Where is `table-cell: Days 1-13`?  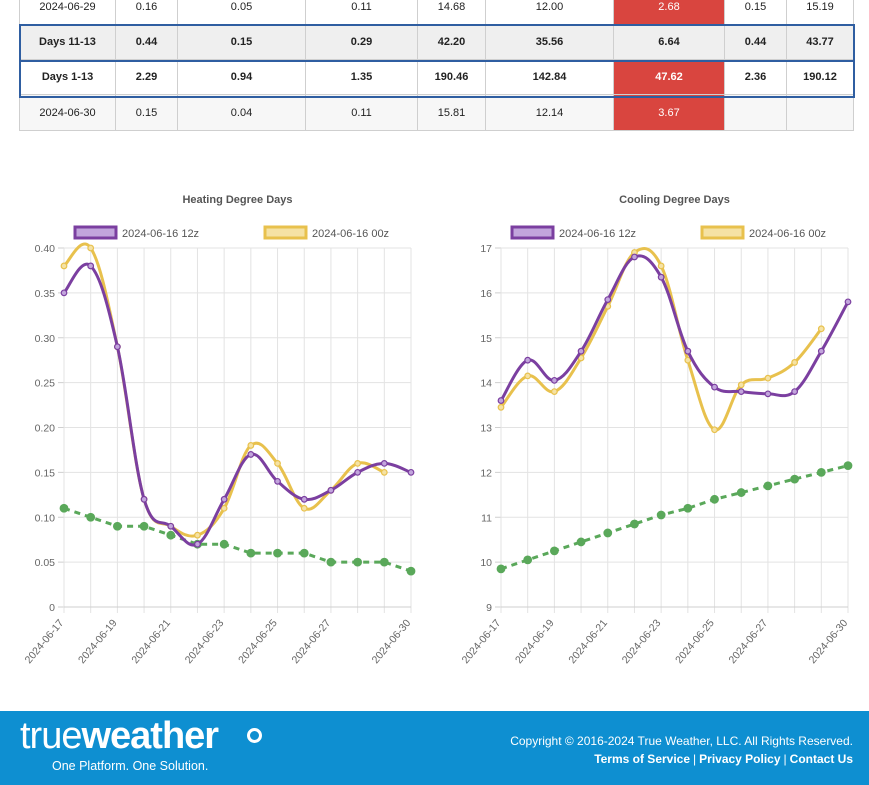 table-cell: Days 1-13 is located at coordinates (67, 77).